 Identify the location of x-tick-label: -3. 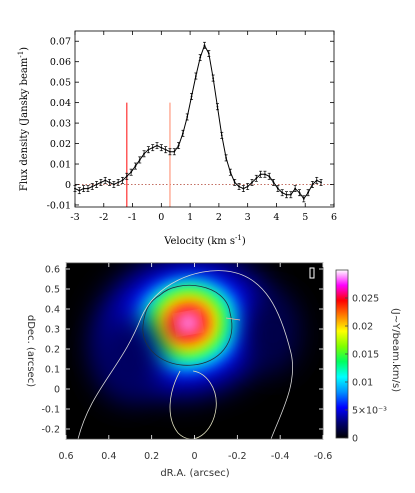
(74, 217).